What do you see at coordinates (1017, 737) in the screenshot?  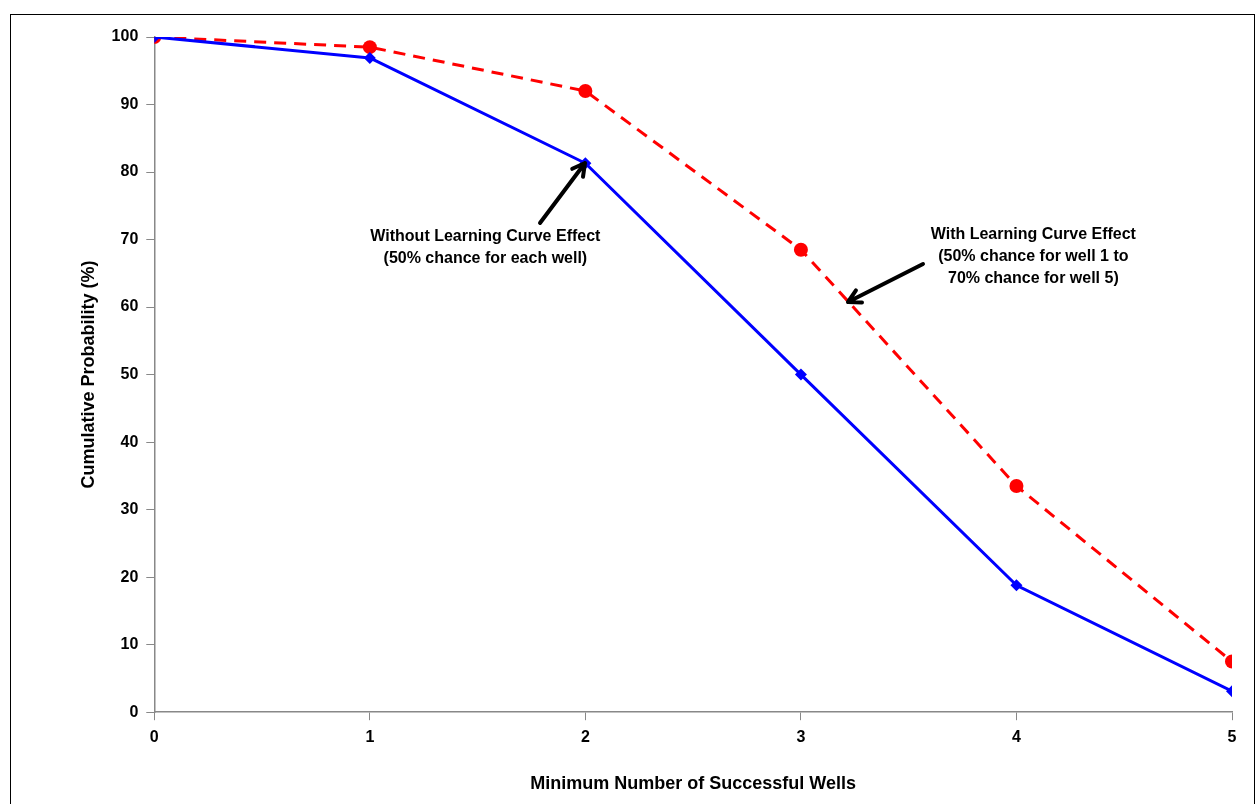 I see `x-tick-label: 4` at bounding box center [1017, 737].